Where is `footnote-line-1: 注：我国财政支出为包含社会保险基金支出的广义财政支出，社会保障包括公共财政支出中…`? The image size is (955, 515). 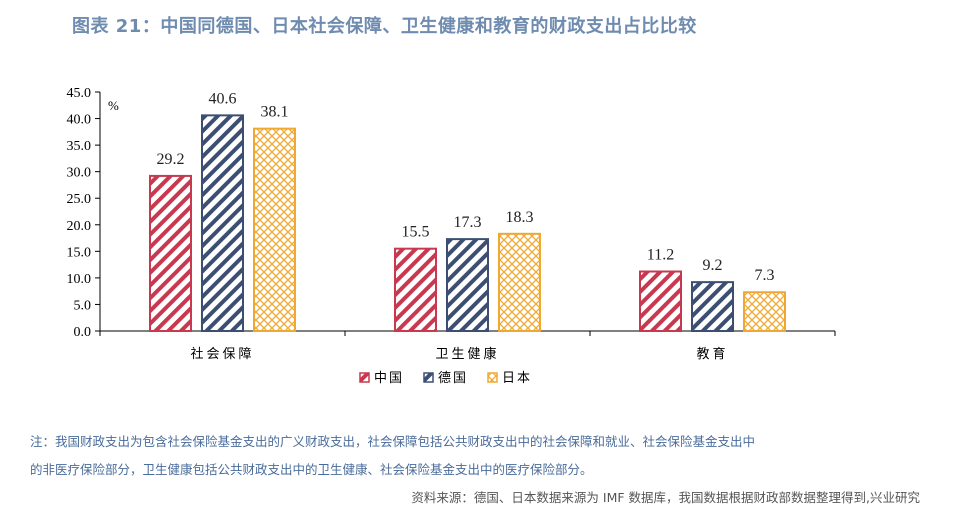
footnote-line-1: 注：我国财政支出为包含社会保险基金支出的广义财政支出，社会保障包括公共财政支出中… is located at coordinates (393, 441).